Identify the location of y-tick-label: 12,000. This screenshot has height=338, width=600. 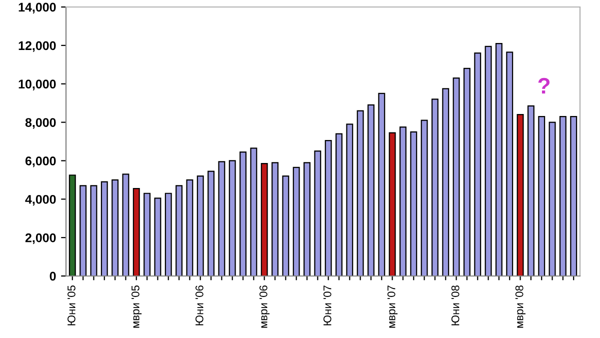
(37, 46).